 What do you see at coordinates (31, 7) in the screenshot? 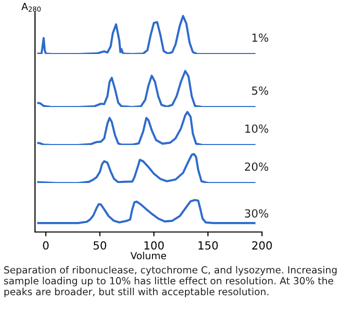
I see `y-axis-title: A$_{280}$` at bounding box center [31, 7].